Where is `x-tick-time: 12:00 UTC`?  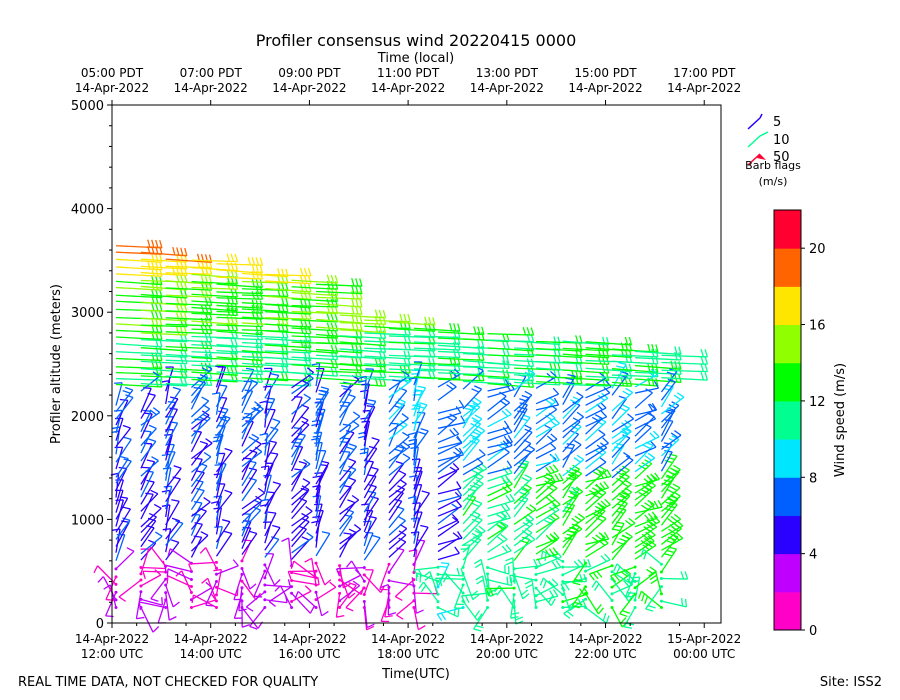 x-tick-time: 12:00 UTC is located at coordinates (112, 654).